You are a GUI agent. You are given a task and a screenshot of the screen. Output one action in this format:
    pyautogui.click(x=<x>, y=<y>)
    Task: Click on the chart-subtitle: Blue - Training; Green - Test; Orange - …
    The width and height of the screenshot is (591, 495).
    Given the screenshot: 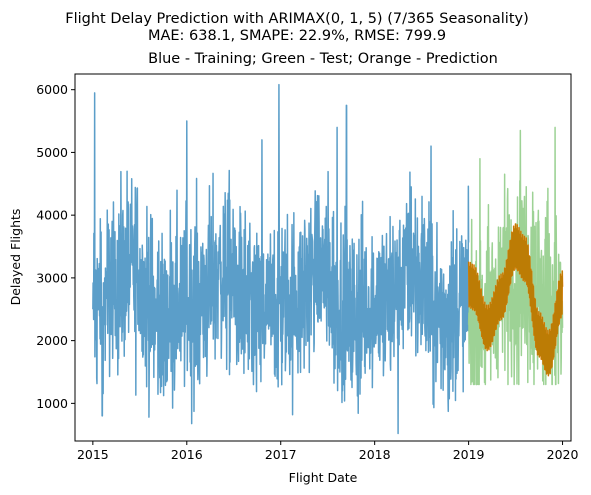 What is the action you would take?
    pyautogui.click(x=323, y=59)
    